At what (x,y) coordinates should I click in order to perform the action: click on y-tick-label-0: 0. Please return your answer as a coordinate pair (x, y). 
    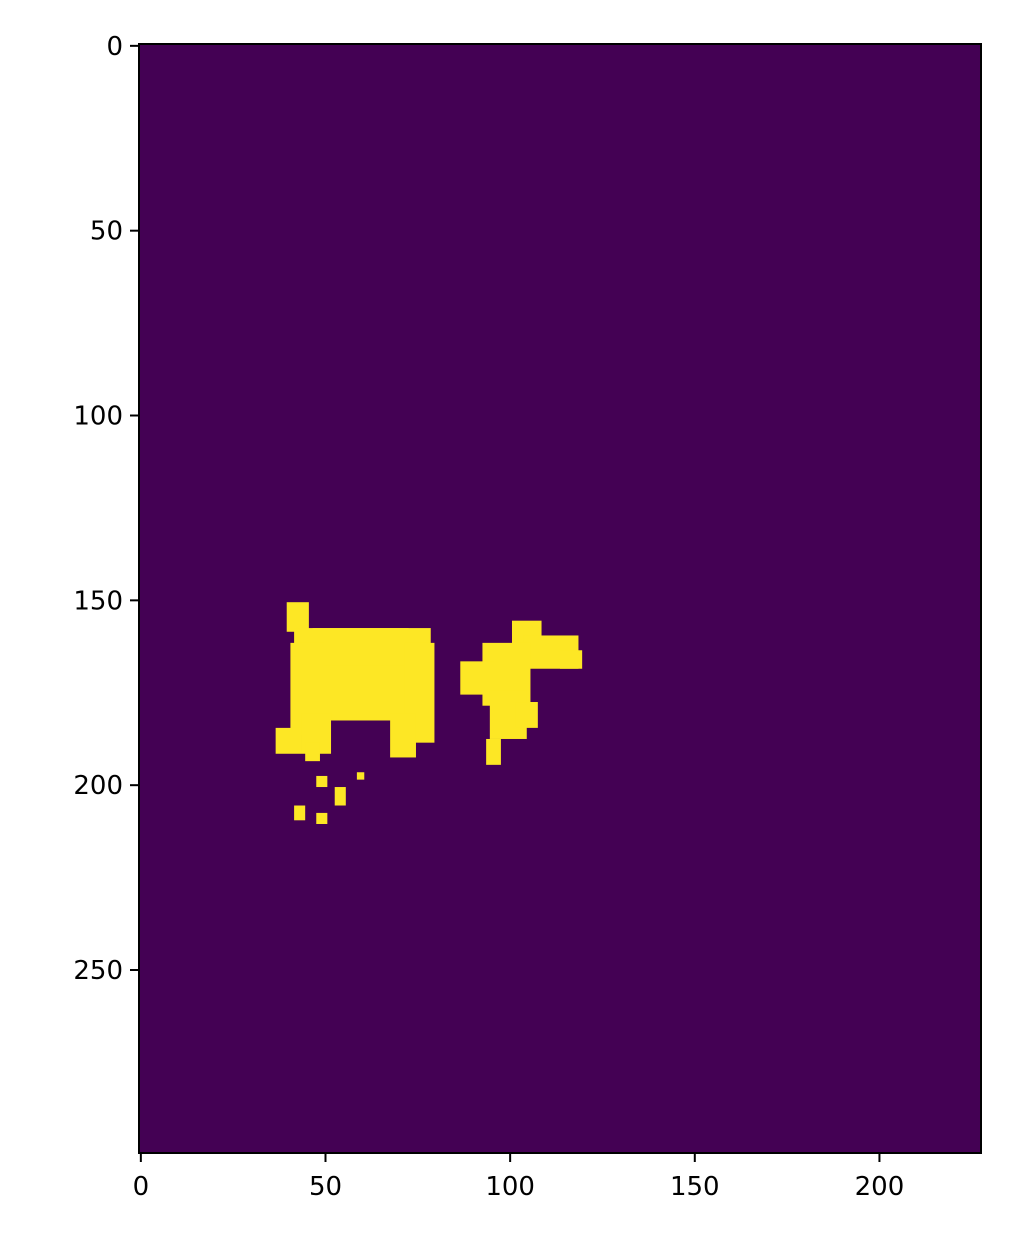
    Looking at the image, I should click on (114, 47).